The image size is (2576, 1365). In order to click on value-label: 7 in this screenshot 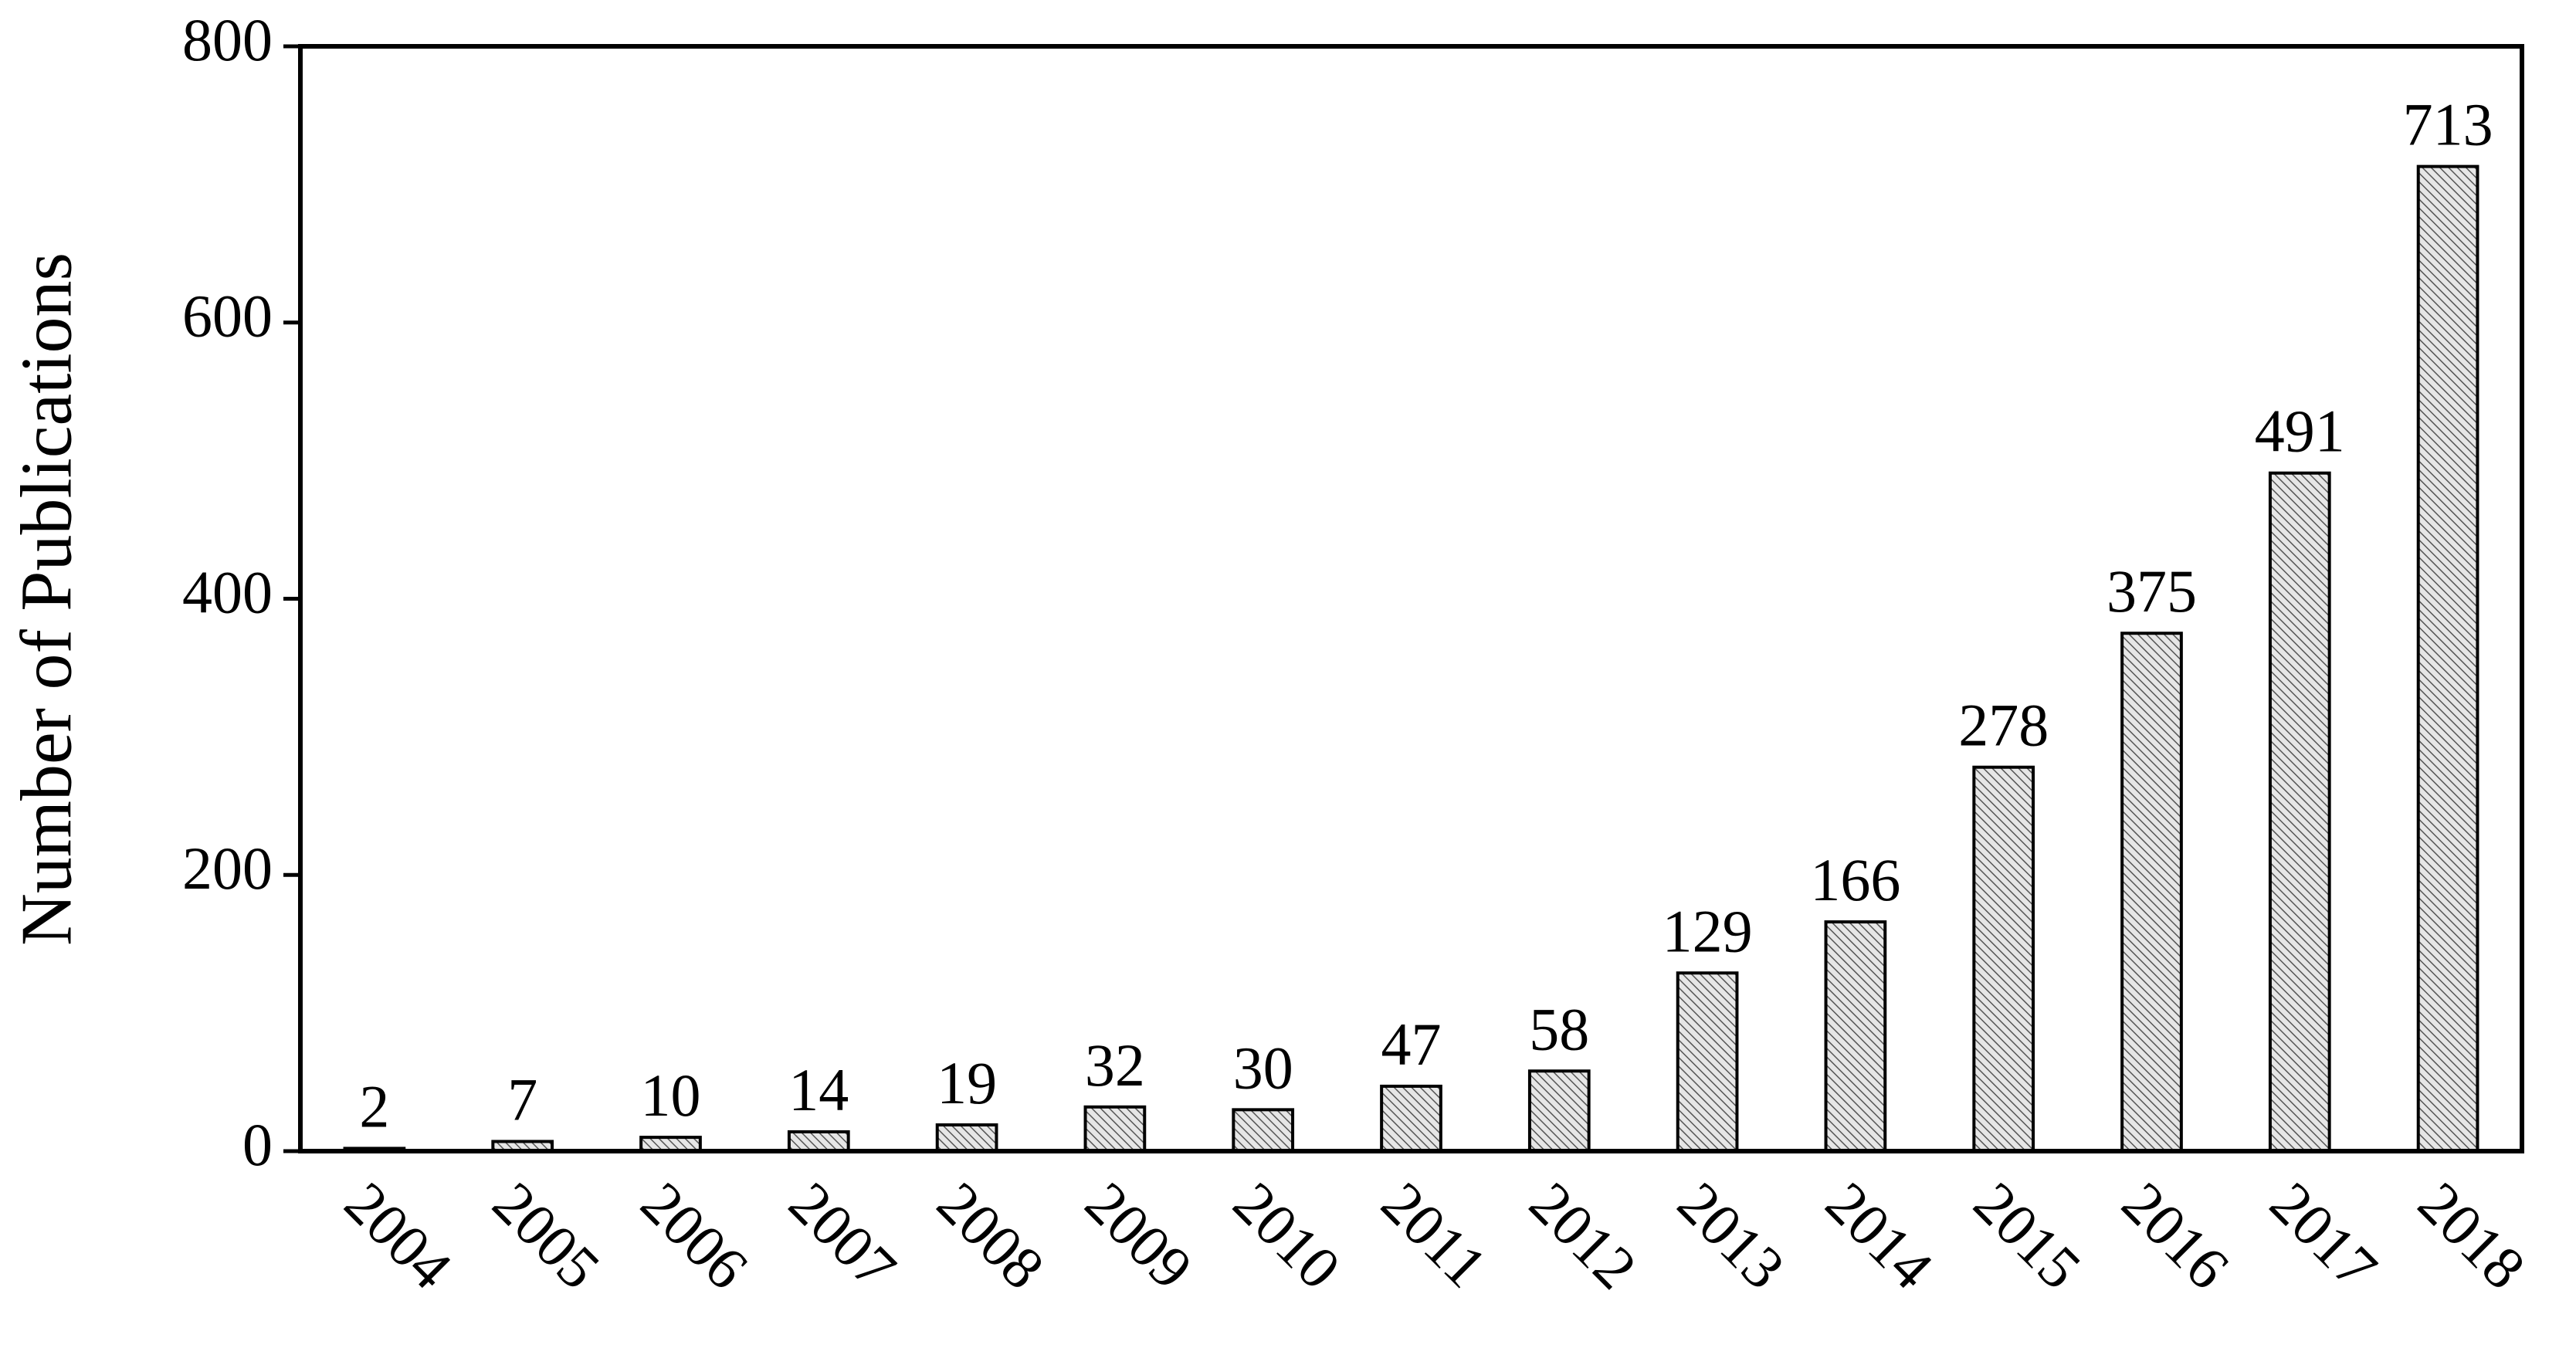, I will do `click(522, 1099)`.